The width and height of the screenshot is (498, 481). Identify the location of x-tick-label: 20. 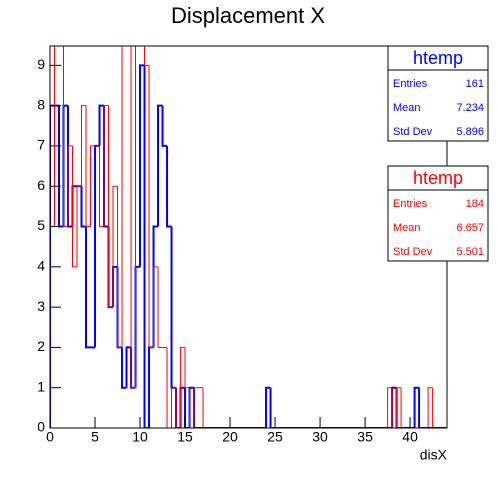
(230, 437).